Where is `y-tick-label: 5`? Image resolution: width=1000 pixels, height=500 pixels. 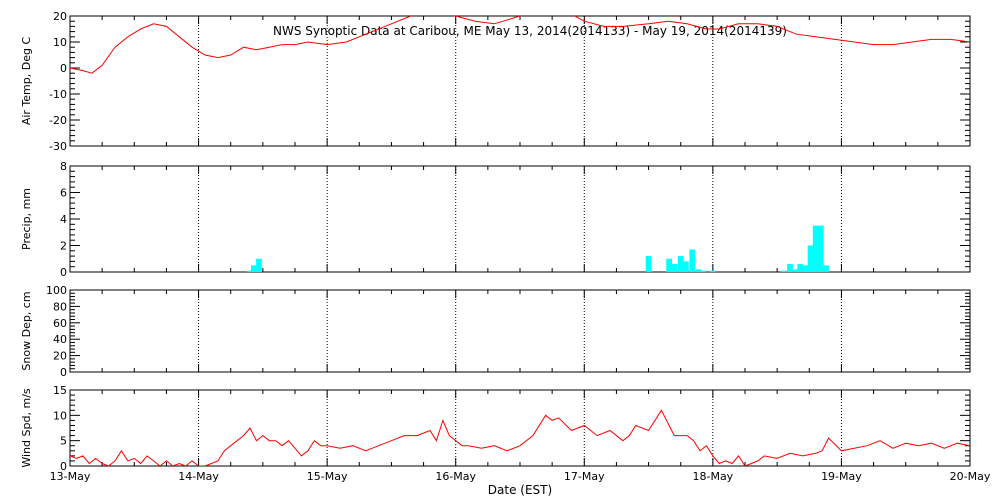
y-tick-label: 5 is located at coordinates (63, 441).